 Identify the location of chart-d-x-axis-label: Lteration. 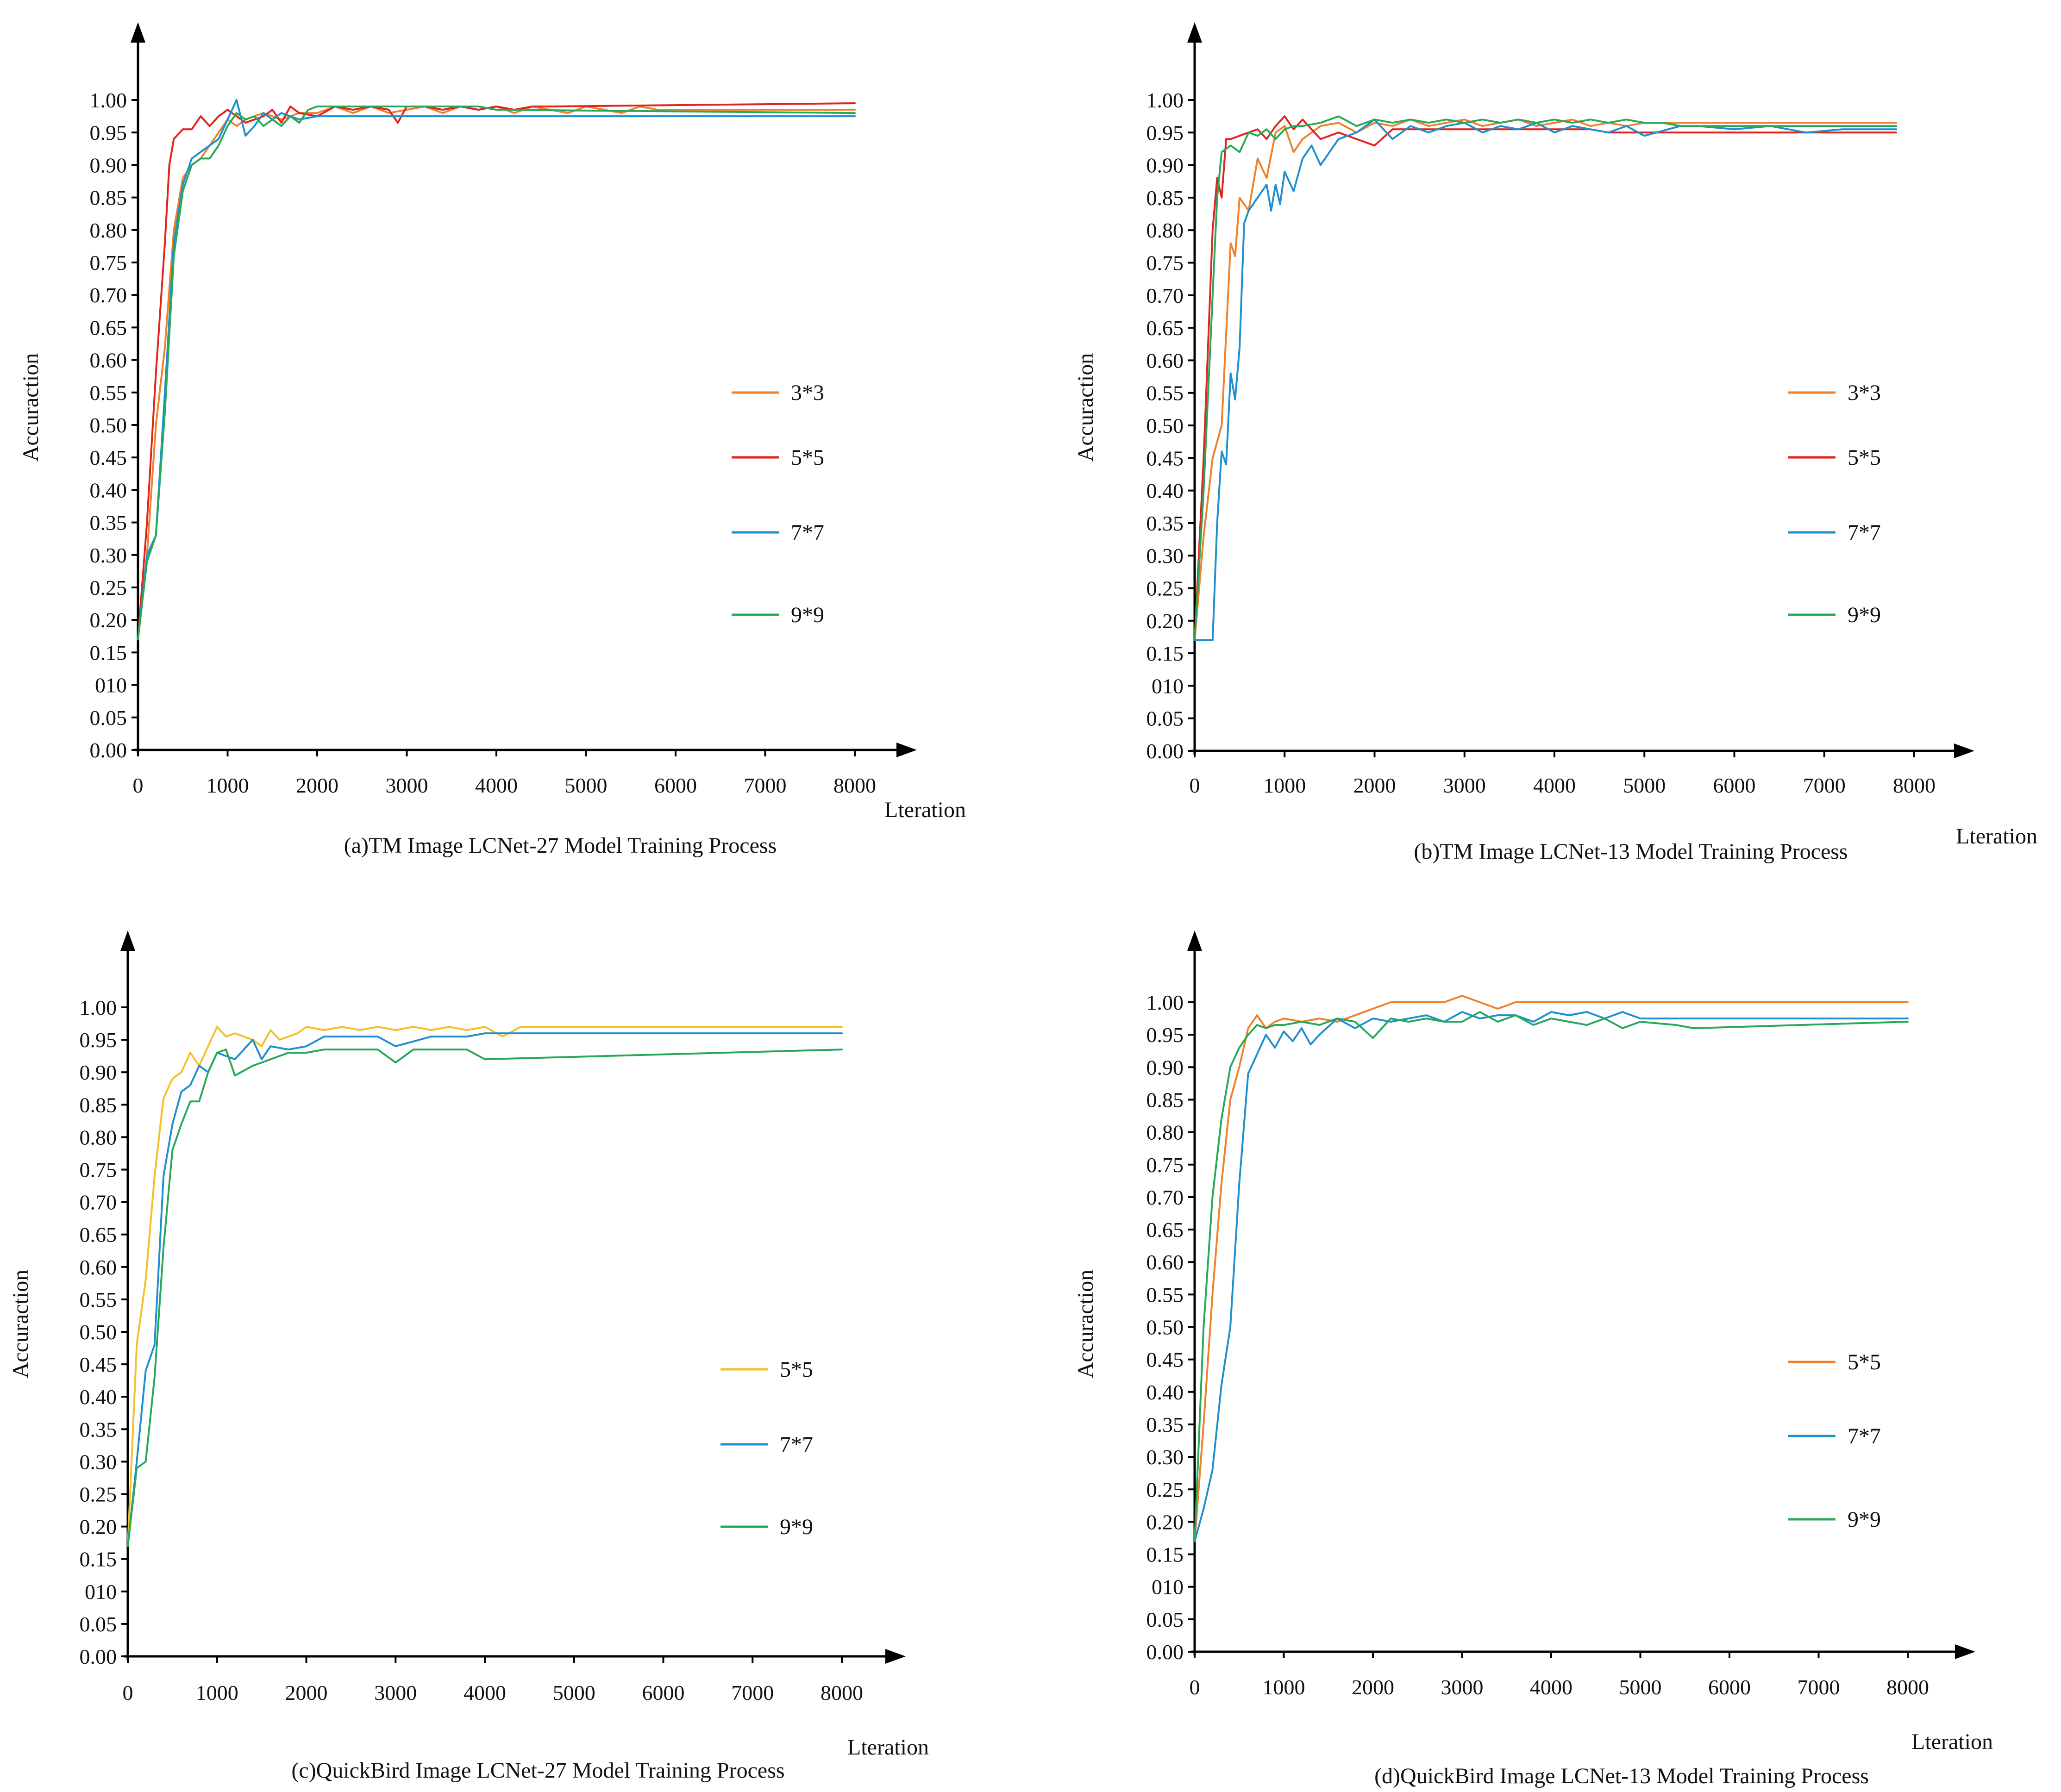
(1952, 1742).